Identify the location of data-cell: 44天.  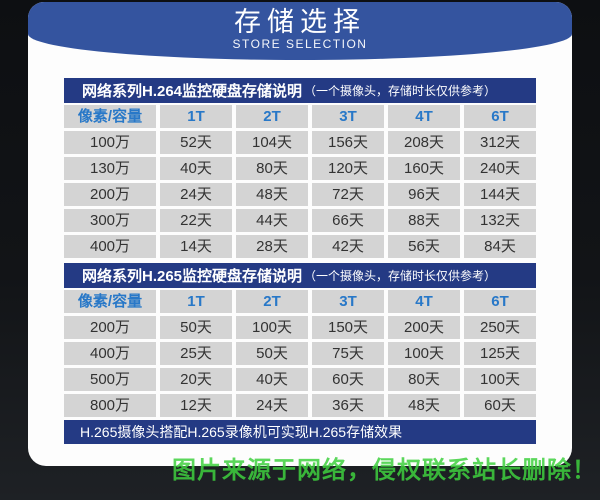
(272, 220).